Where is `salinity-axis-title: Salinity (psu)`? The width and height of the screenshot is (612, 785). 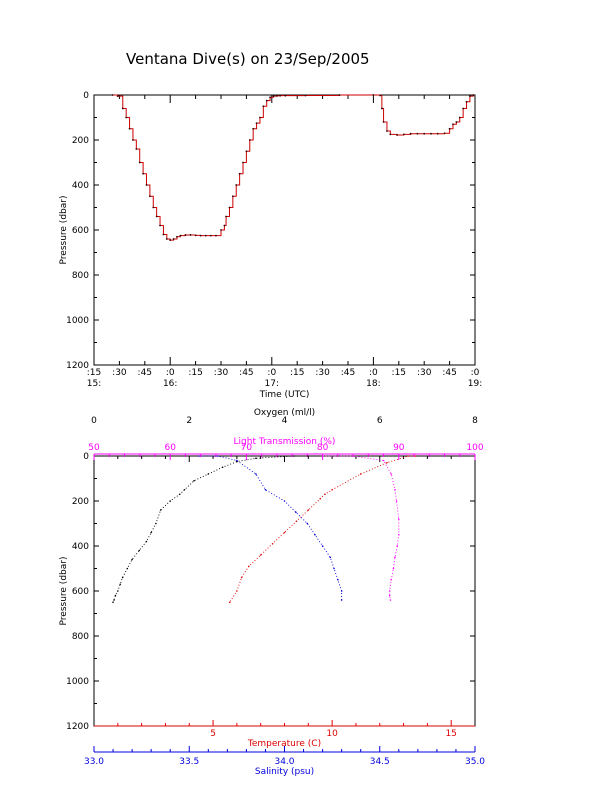 salinity-axis-title: Salinity (psu) is located at coordinates (284, 772).